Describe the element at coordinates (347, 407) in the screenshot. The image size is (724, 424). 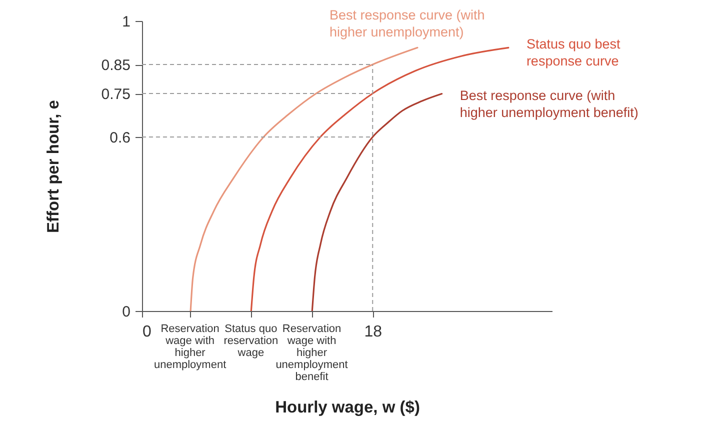
I see `x-axis-title: Hourly wage, w ($)` at that location.